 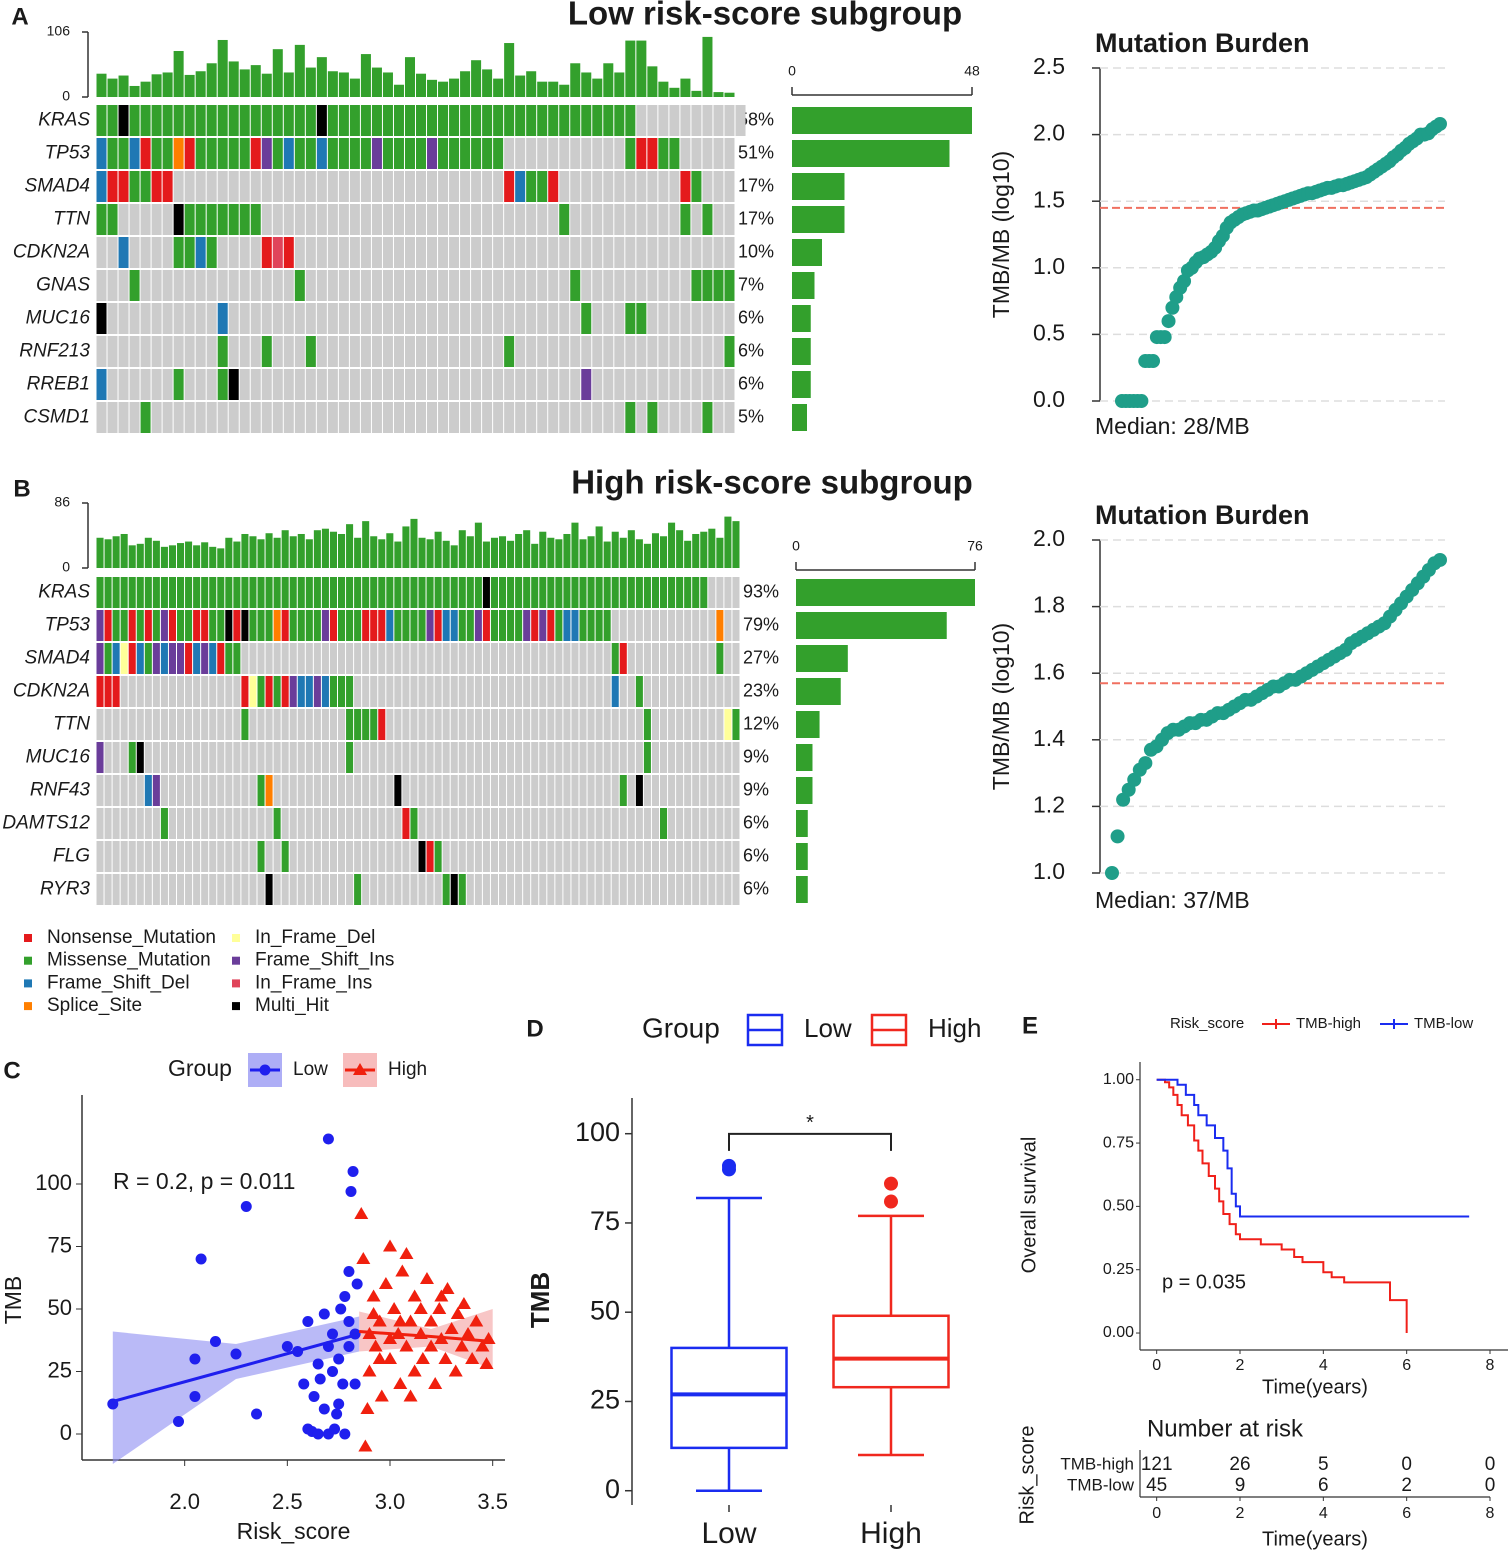 I want to click on gene-count-bar, so click(x=871, y=625).